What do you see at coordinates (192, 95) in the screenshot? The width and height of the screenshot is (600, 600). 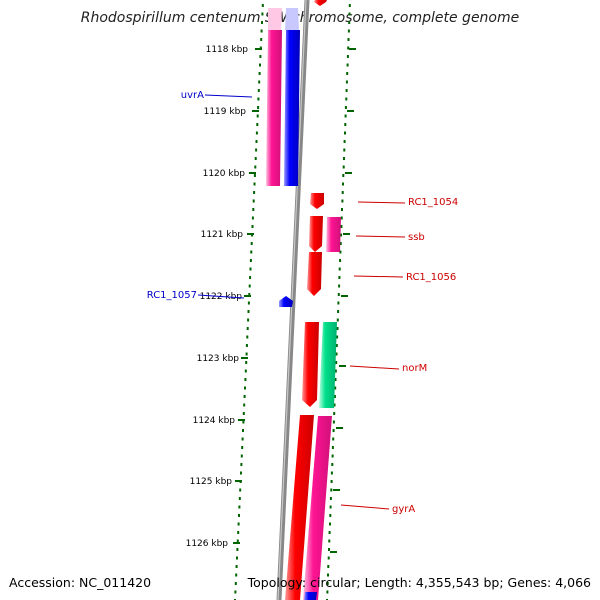 I see `gene-label-uvrA: uvrA` at bounding box center [192, 95].